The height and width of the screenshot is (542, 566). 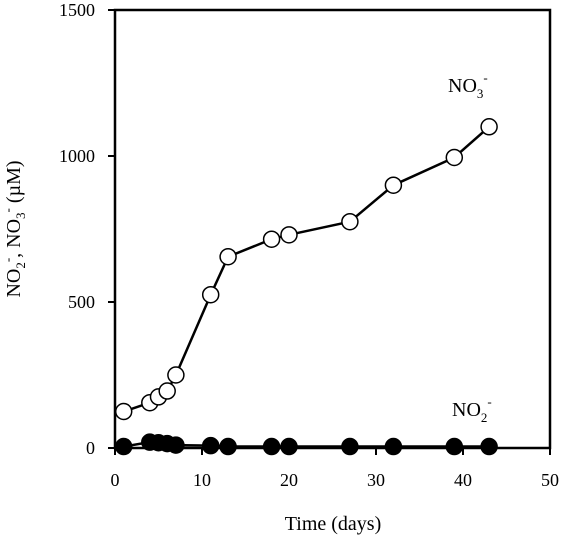 What do you see at coordinates (20, 215) in the screenshot?
I see `y-axis-title-sub-b: 3` at bounding box center [20, 215].